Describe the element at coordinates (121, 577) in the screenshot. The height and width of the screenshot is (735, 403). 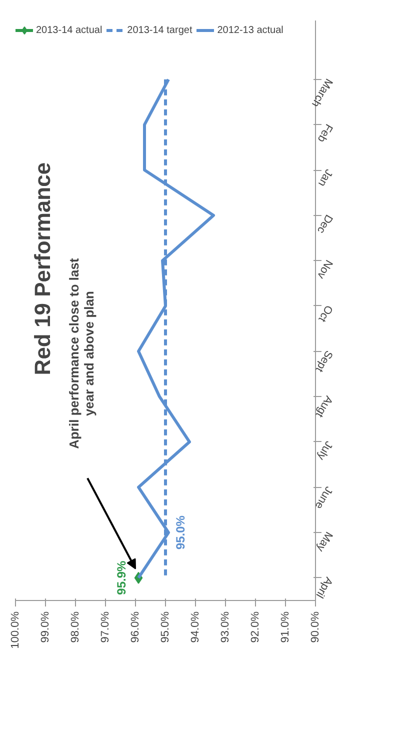
I see `data-label: 95.9%` at that location.